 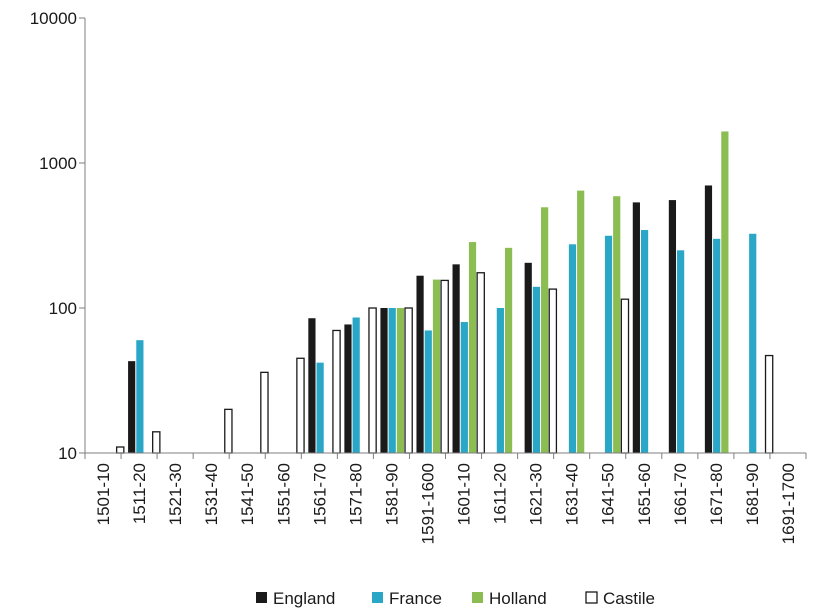 What do you see at coordinates (247, 494) in the screenshot?
I see `x-tick-label: 1541-50` at bounding box center [247, 494].